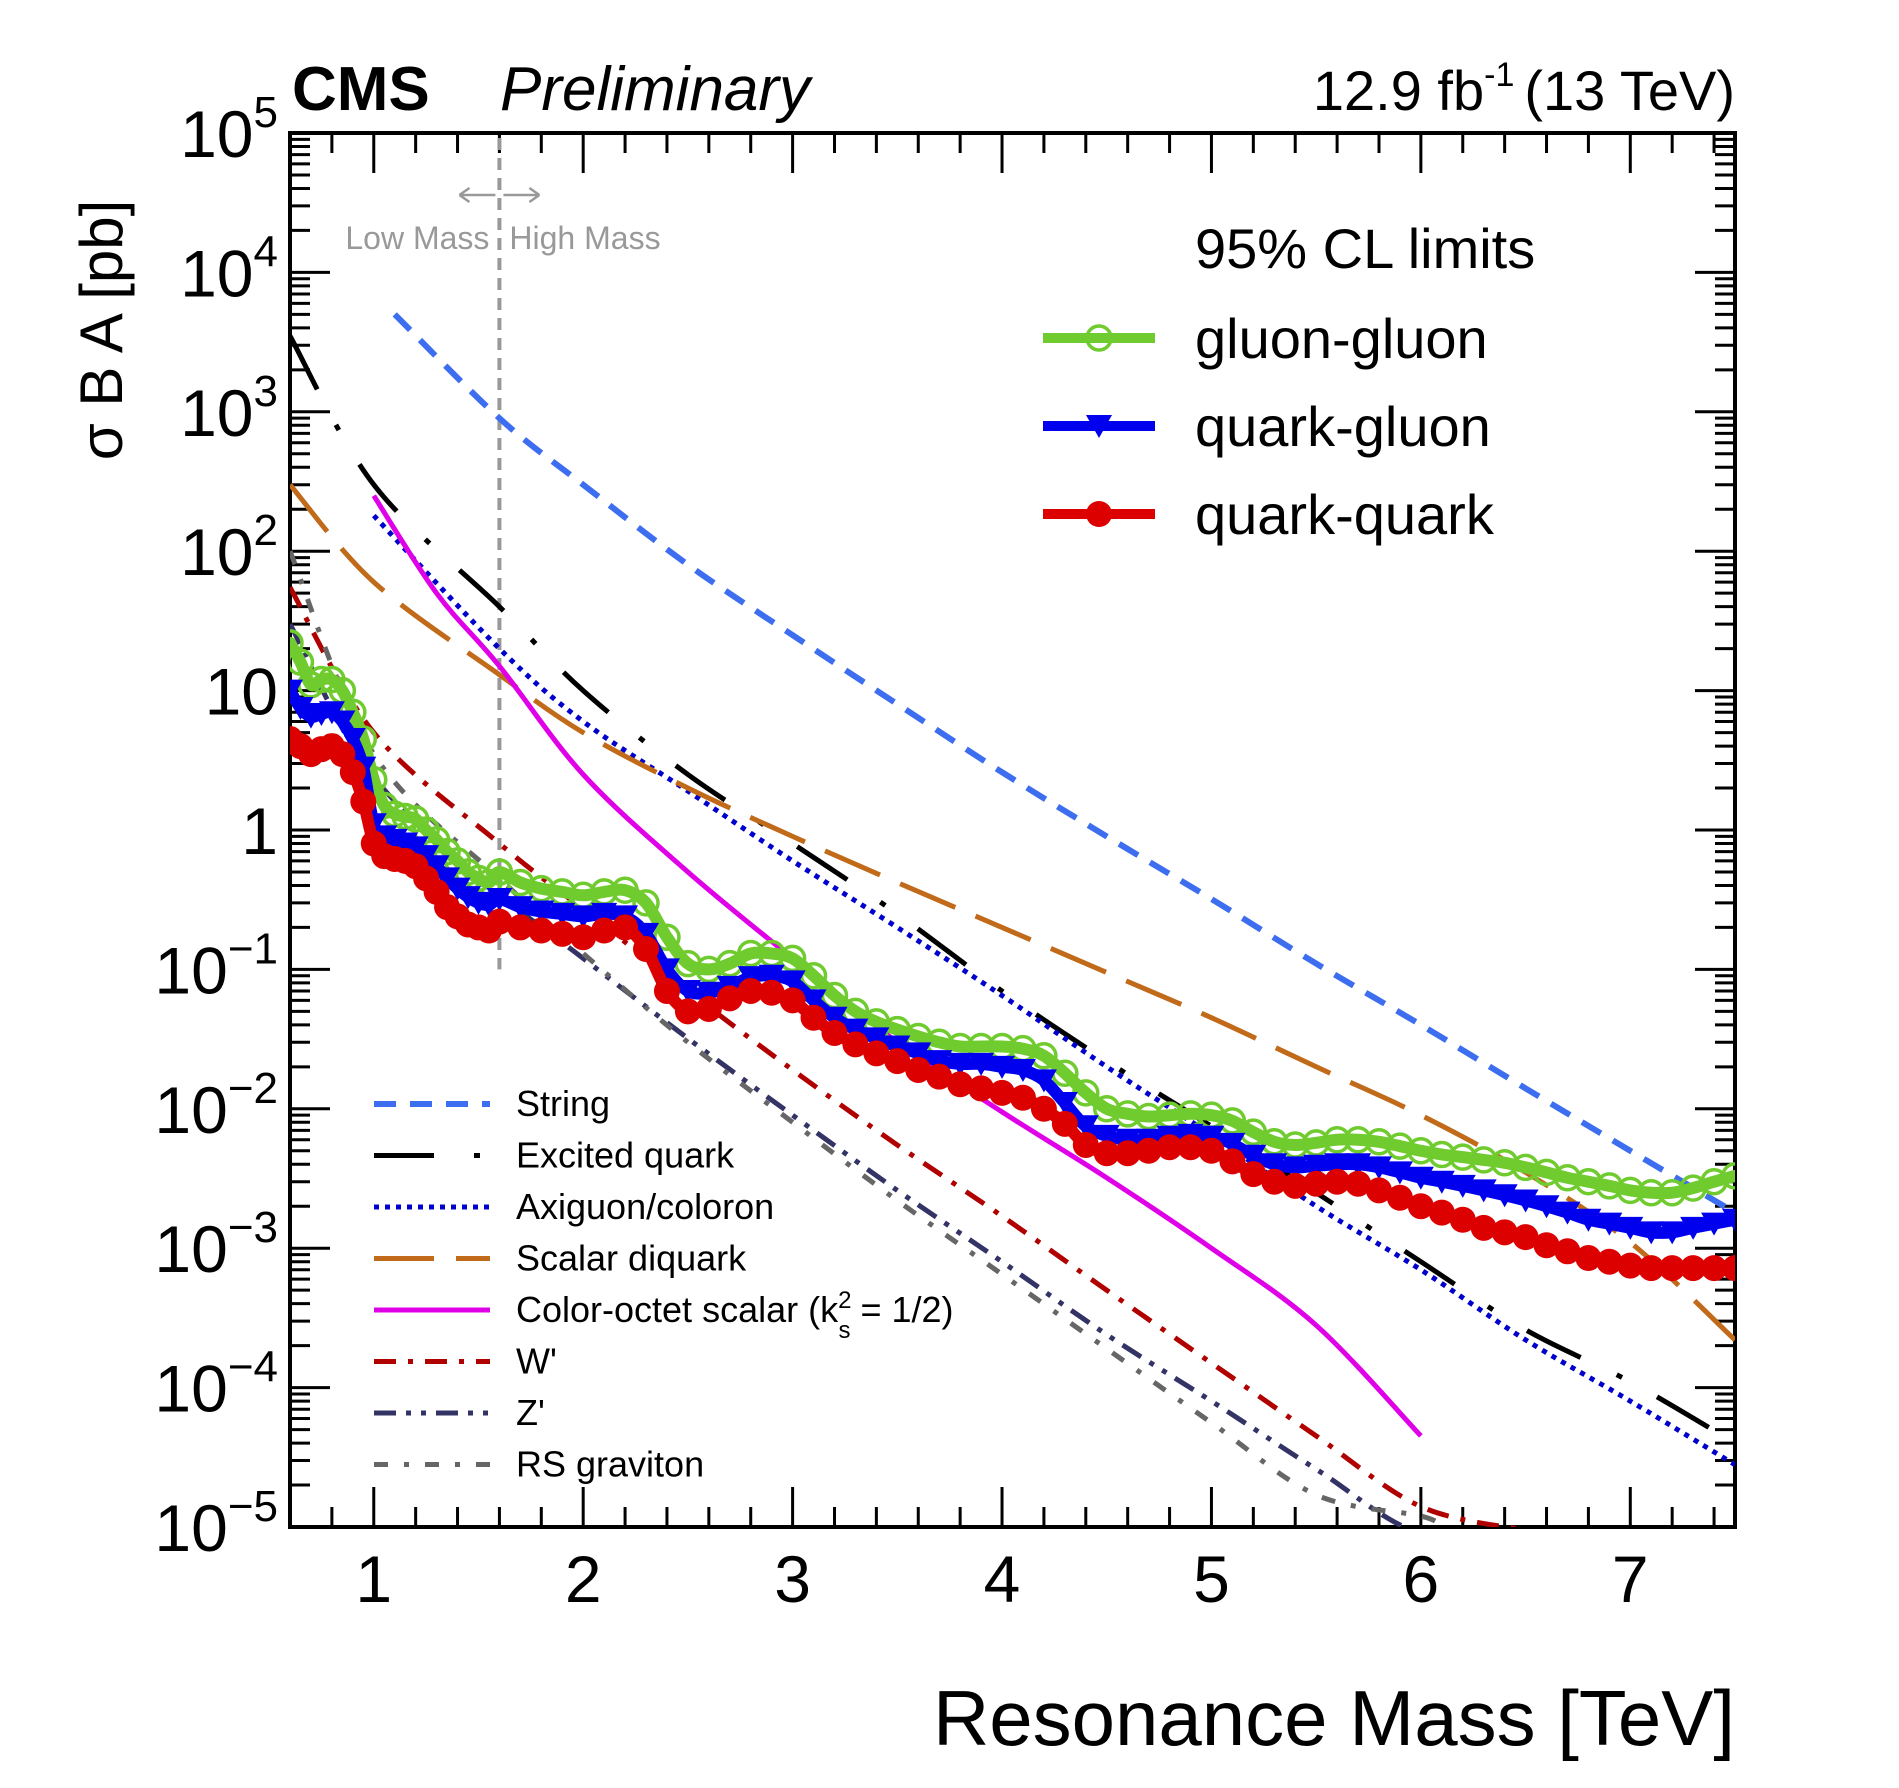  What do you see at coordinates (1524, 89) in the screenshot?
I see `lumi-energy-label: 12.9 fb-1 (13 TeV)` at bounding box center [1524, 89].